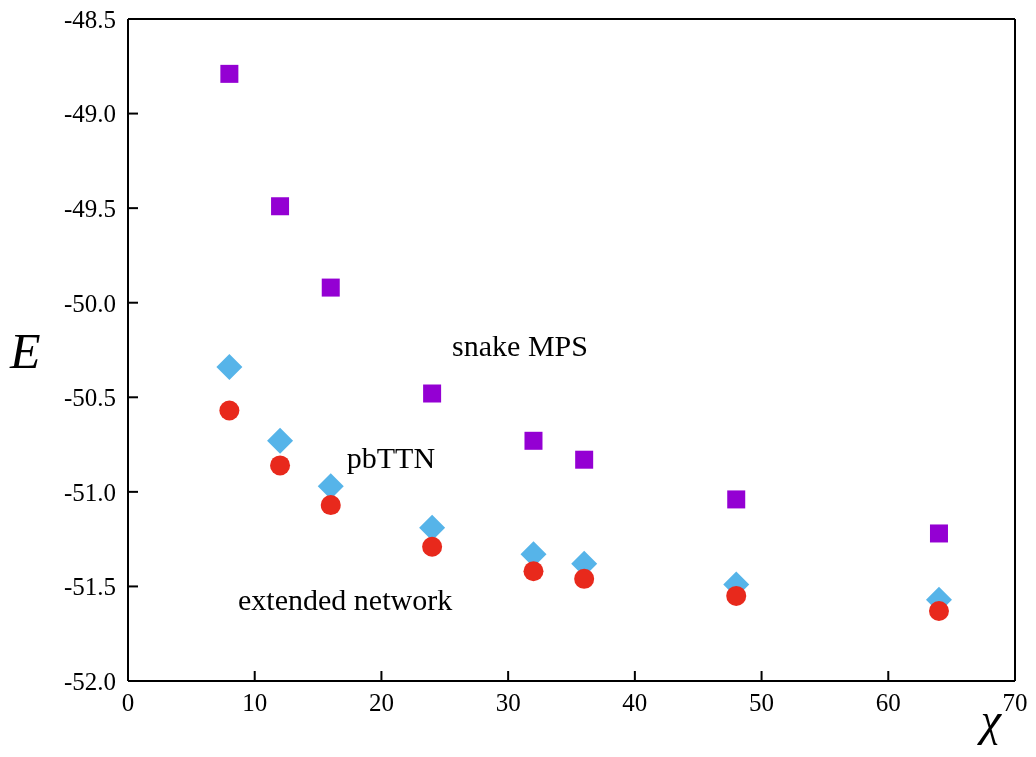 The image size is (1036, 757). Describe the element at coordinates (89, 681) in the screenshot. I see `y-tick-label: -52.0` at that location.